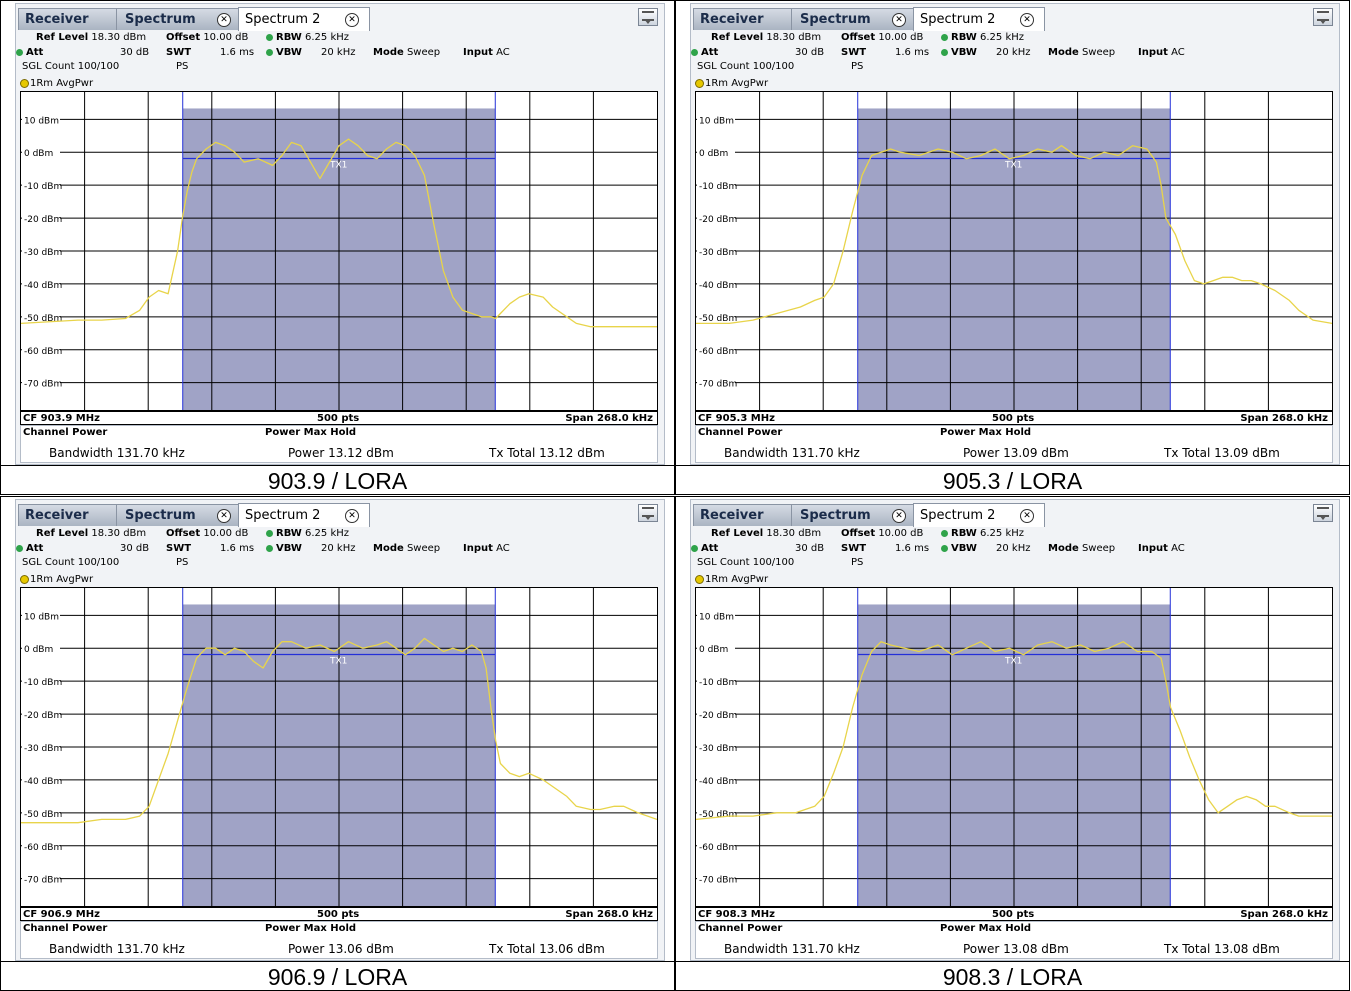  I want to click on tab-receiver-label: Receiver, so click(732, 515).